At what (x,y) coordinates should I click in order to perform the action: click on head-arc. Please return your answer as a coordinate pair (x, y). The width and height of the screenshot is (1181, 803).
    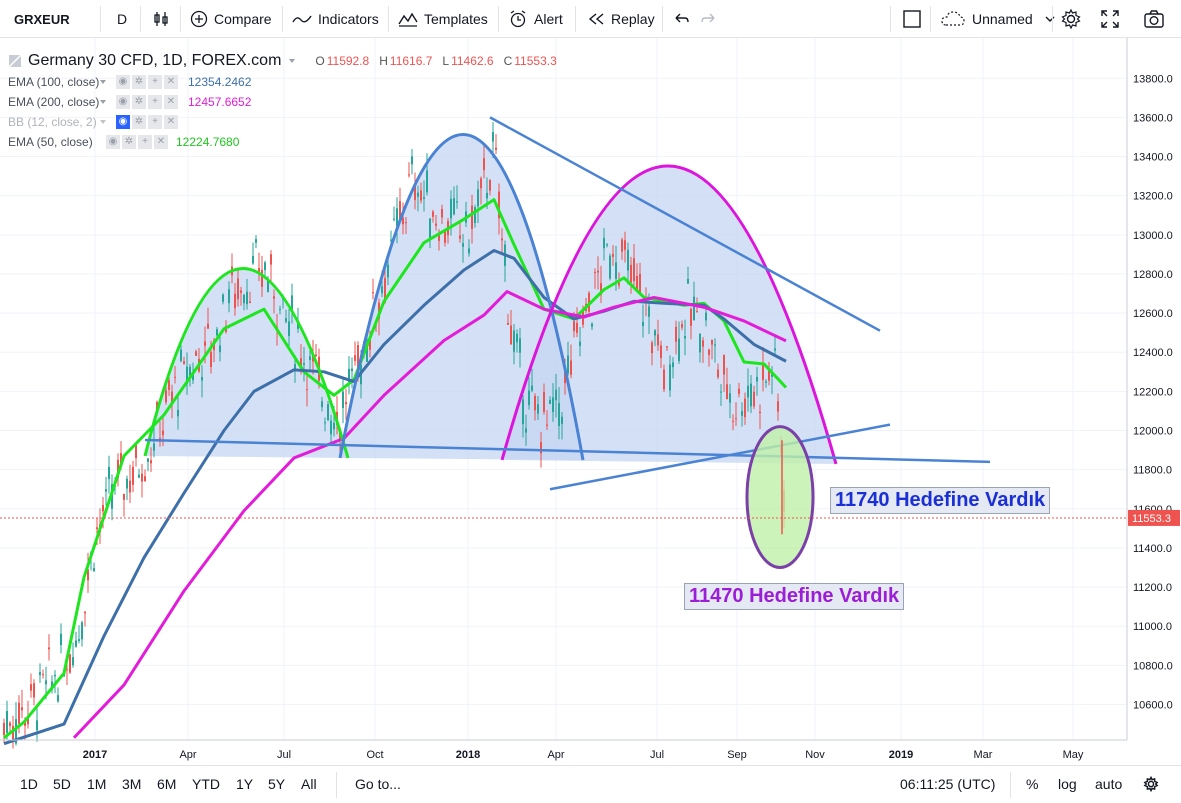
    Looking at the image, I should click on (461, 296).